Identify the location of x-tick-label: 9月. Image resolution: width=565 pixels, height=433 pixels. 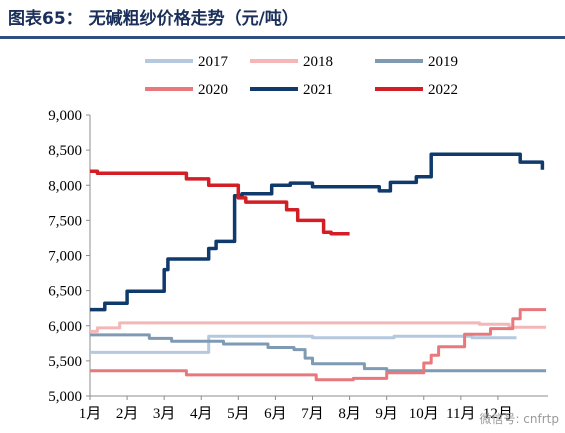
(386, 414).